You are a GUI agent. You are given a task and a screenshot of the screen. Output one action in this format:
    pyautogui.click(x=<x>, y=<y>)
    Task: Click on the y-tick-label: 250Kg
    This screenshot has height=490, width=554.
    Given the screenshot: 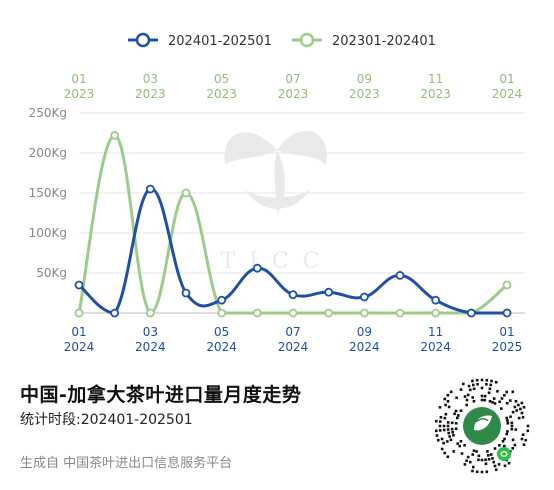 What is the action you would take?
    pyautogui.click(x=48, y=113)
    